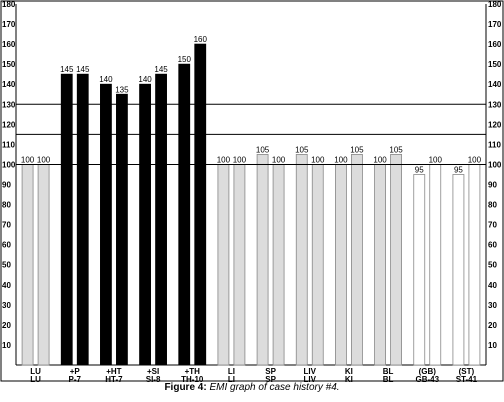 Image resolution: width=504 pixels, height=402 pixels. I want to click on y-tick-label-left: 90, so click(6, 185).